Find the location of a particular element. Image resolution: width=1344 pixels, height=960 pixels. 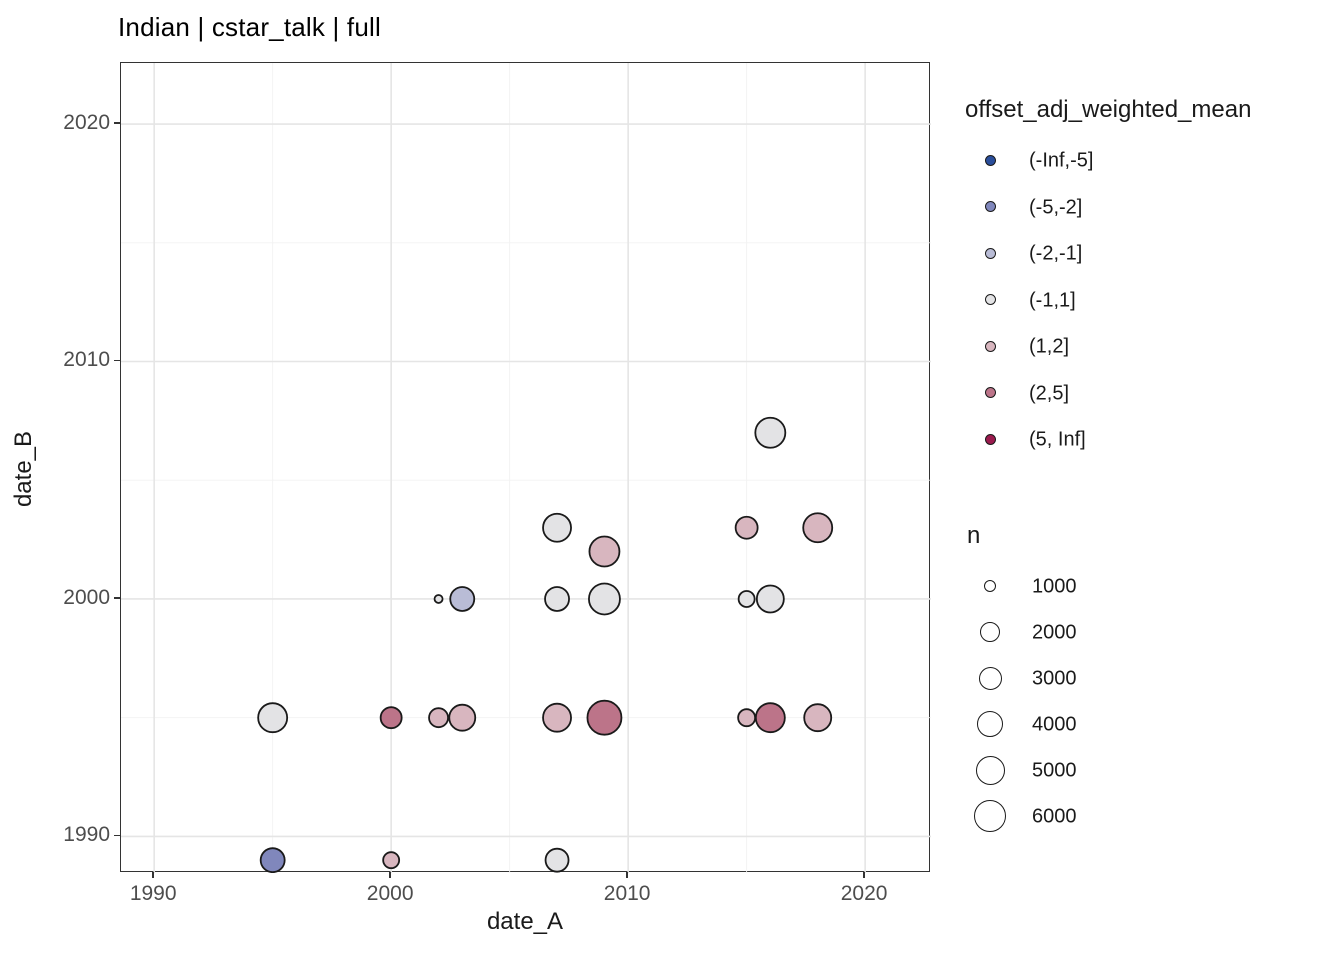

legend-size-label: 5000 is located at coordinates (1054, 770).